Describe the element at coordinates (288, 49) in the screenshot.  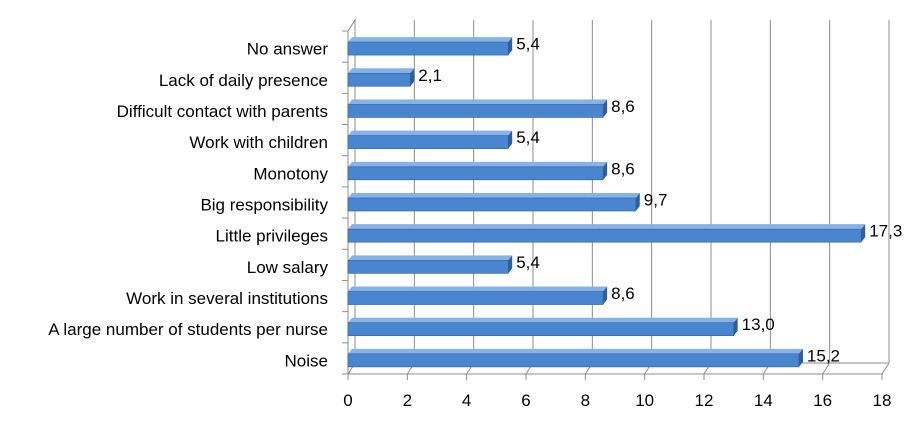
I see `category-label: No answer` at that location.